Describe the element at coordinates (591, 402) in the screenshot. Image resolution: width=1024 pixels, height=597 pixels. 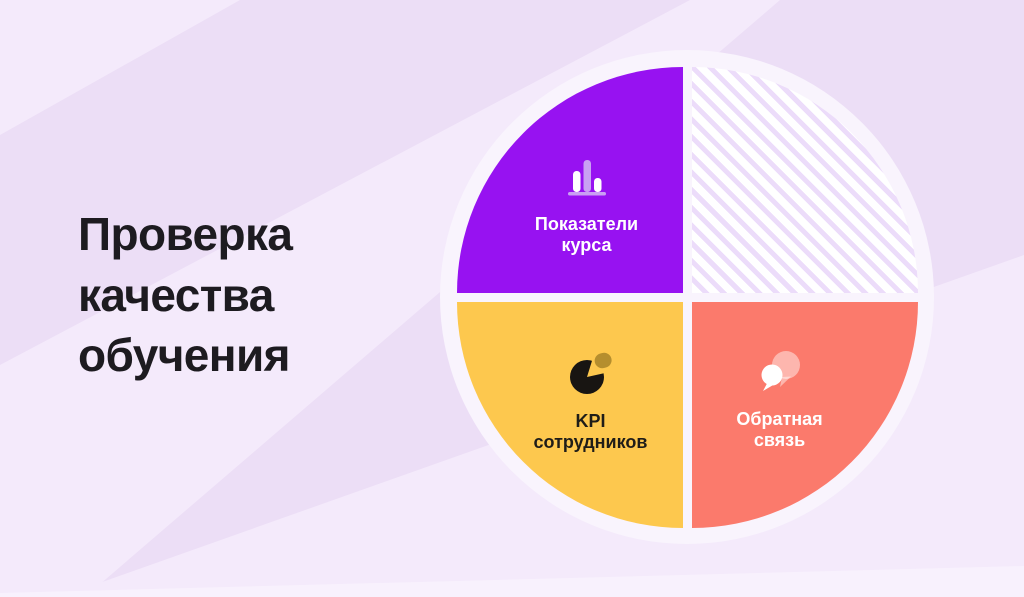
I see `quadrant-content: KPI сотрудников` at that location.